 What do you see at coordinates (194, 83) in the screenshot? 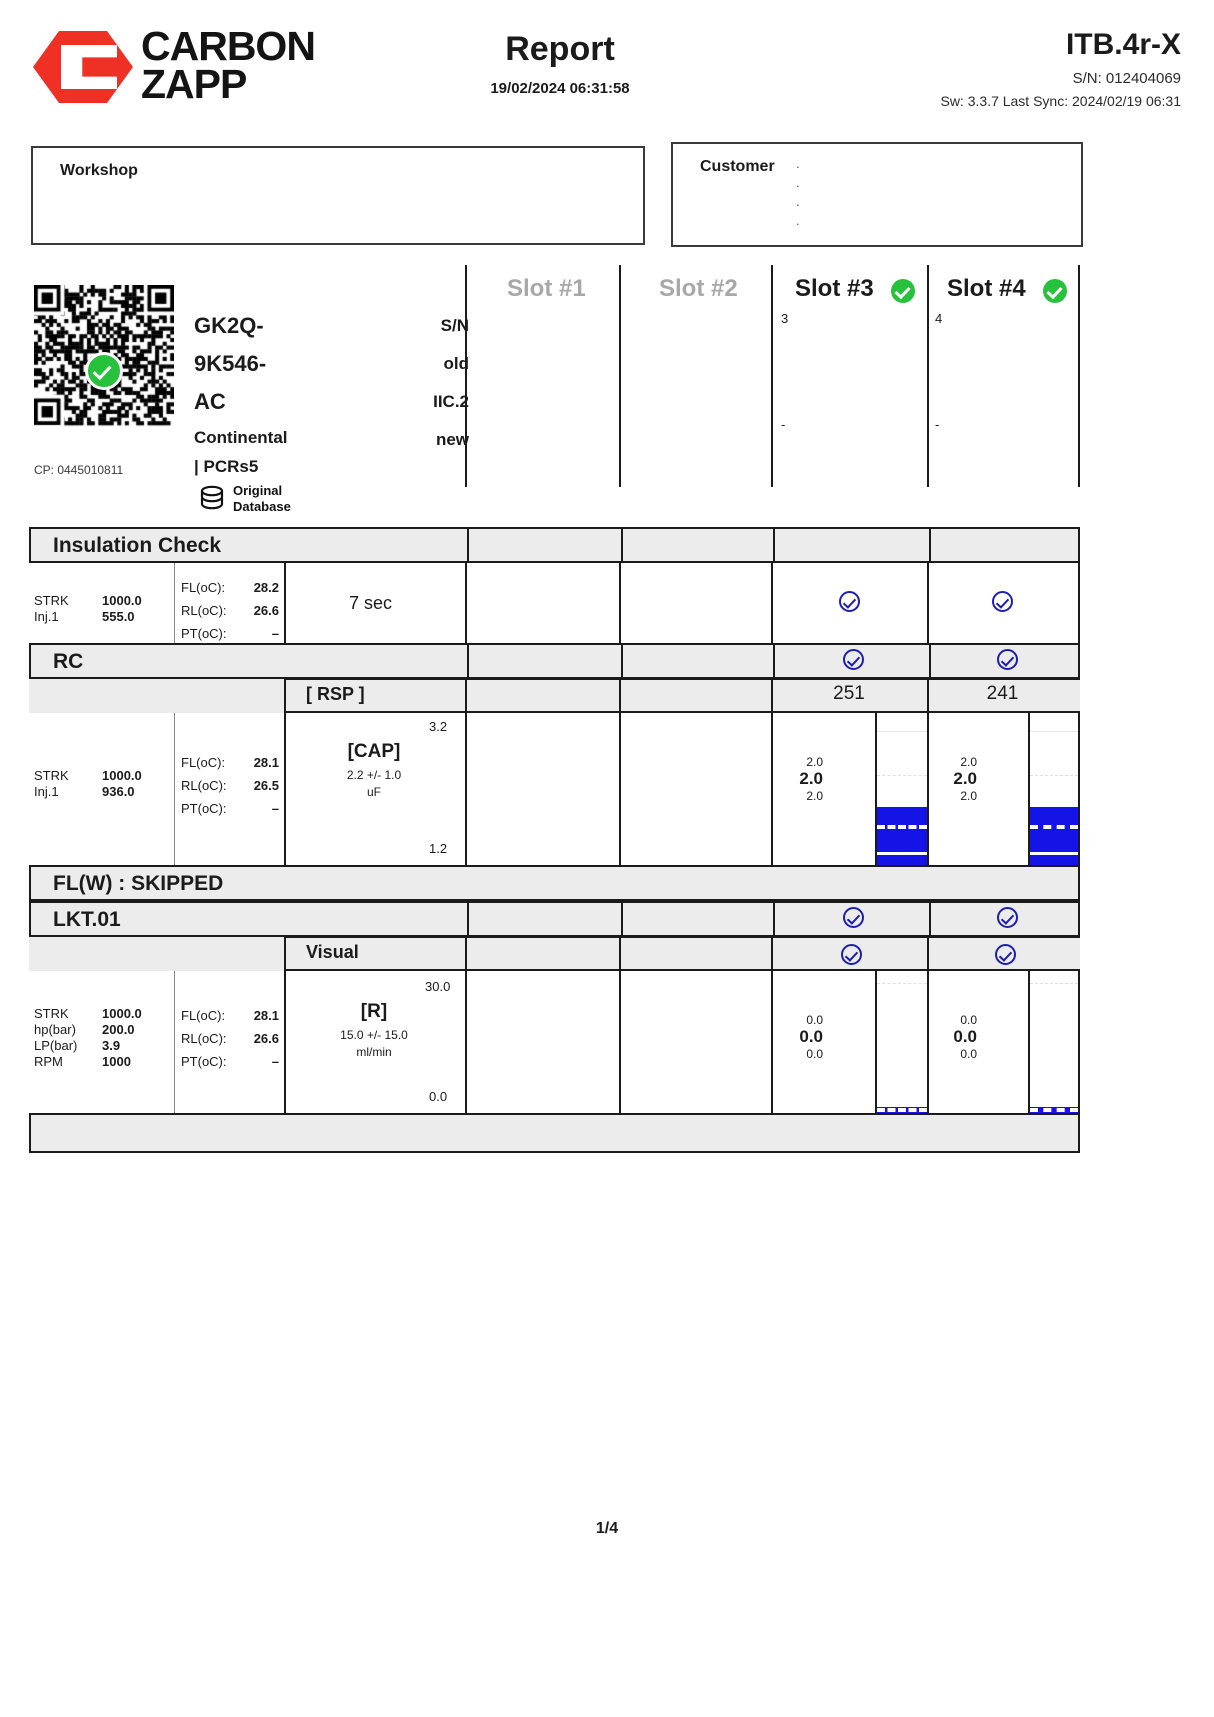
I see `logo-line-2: ZAPP` at bounding box center [194, 83].